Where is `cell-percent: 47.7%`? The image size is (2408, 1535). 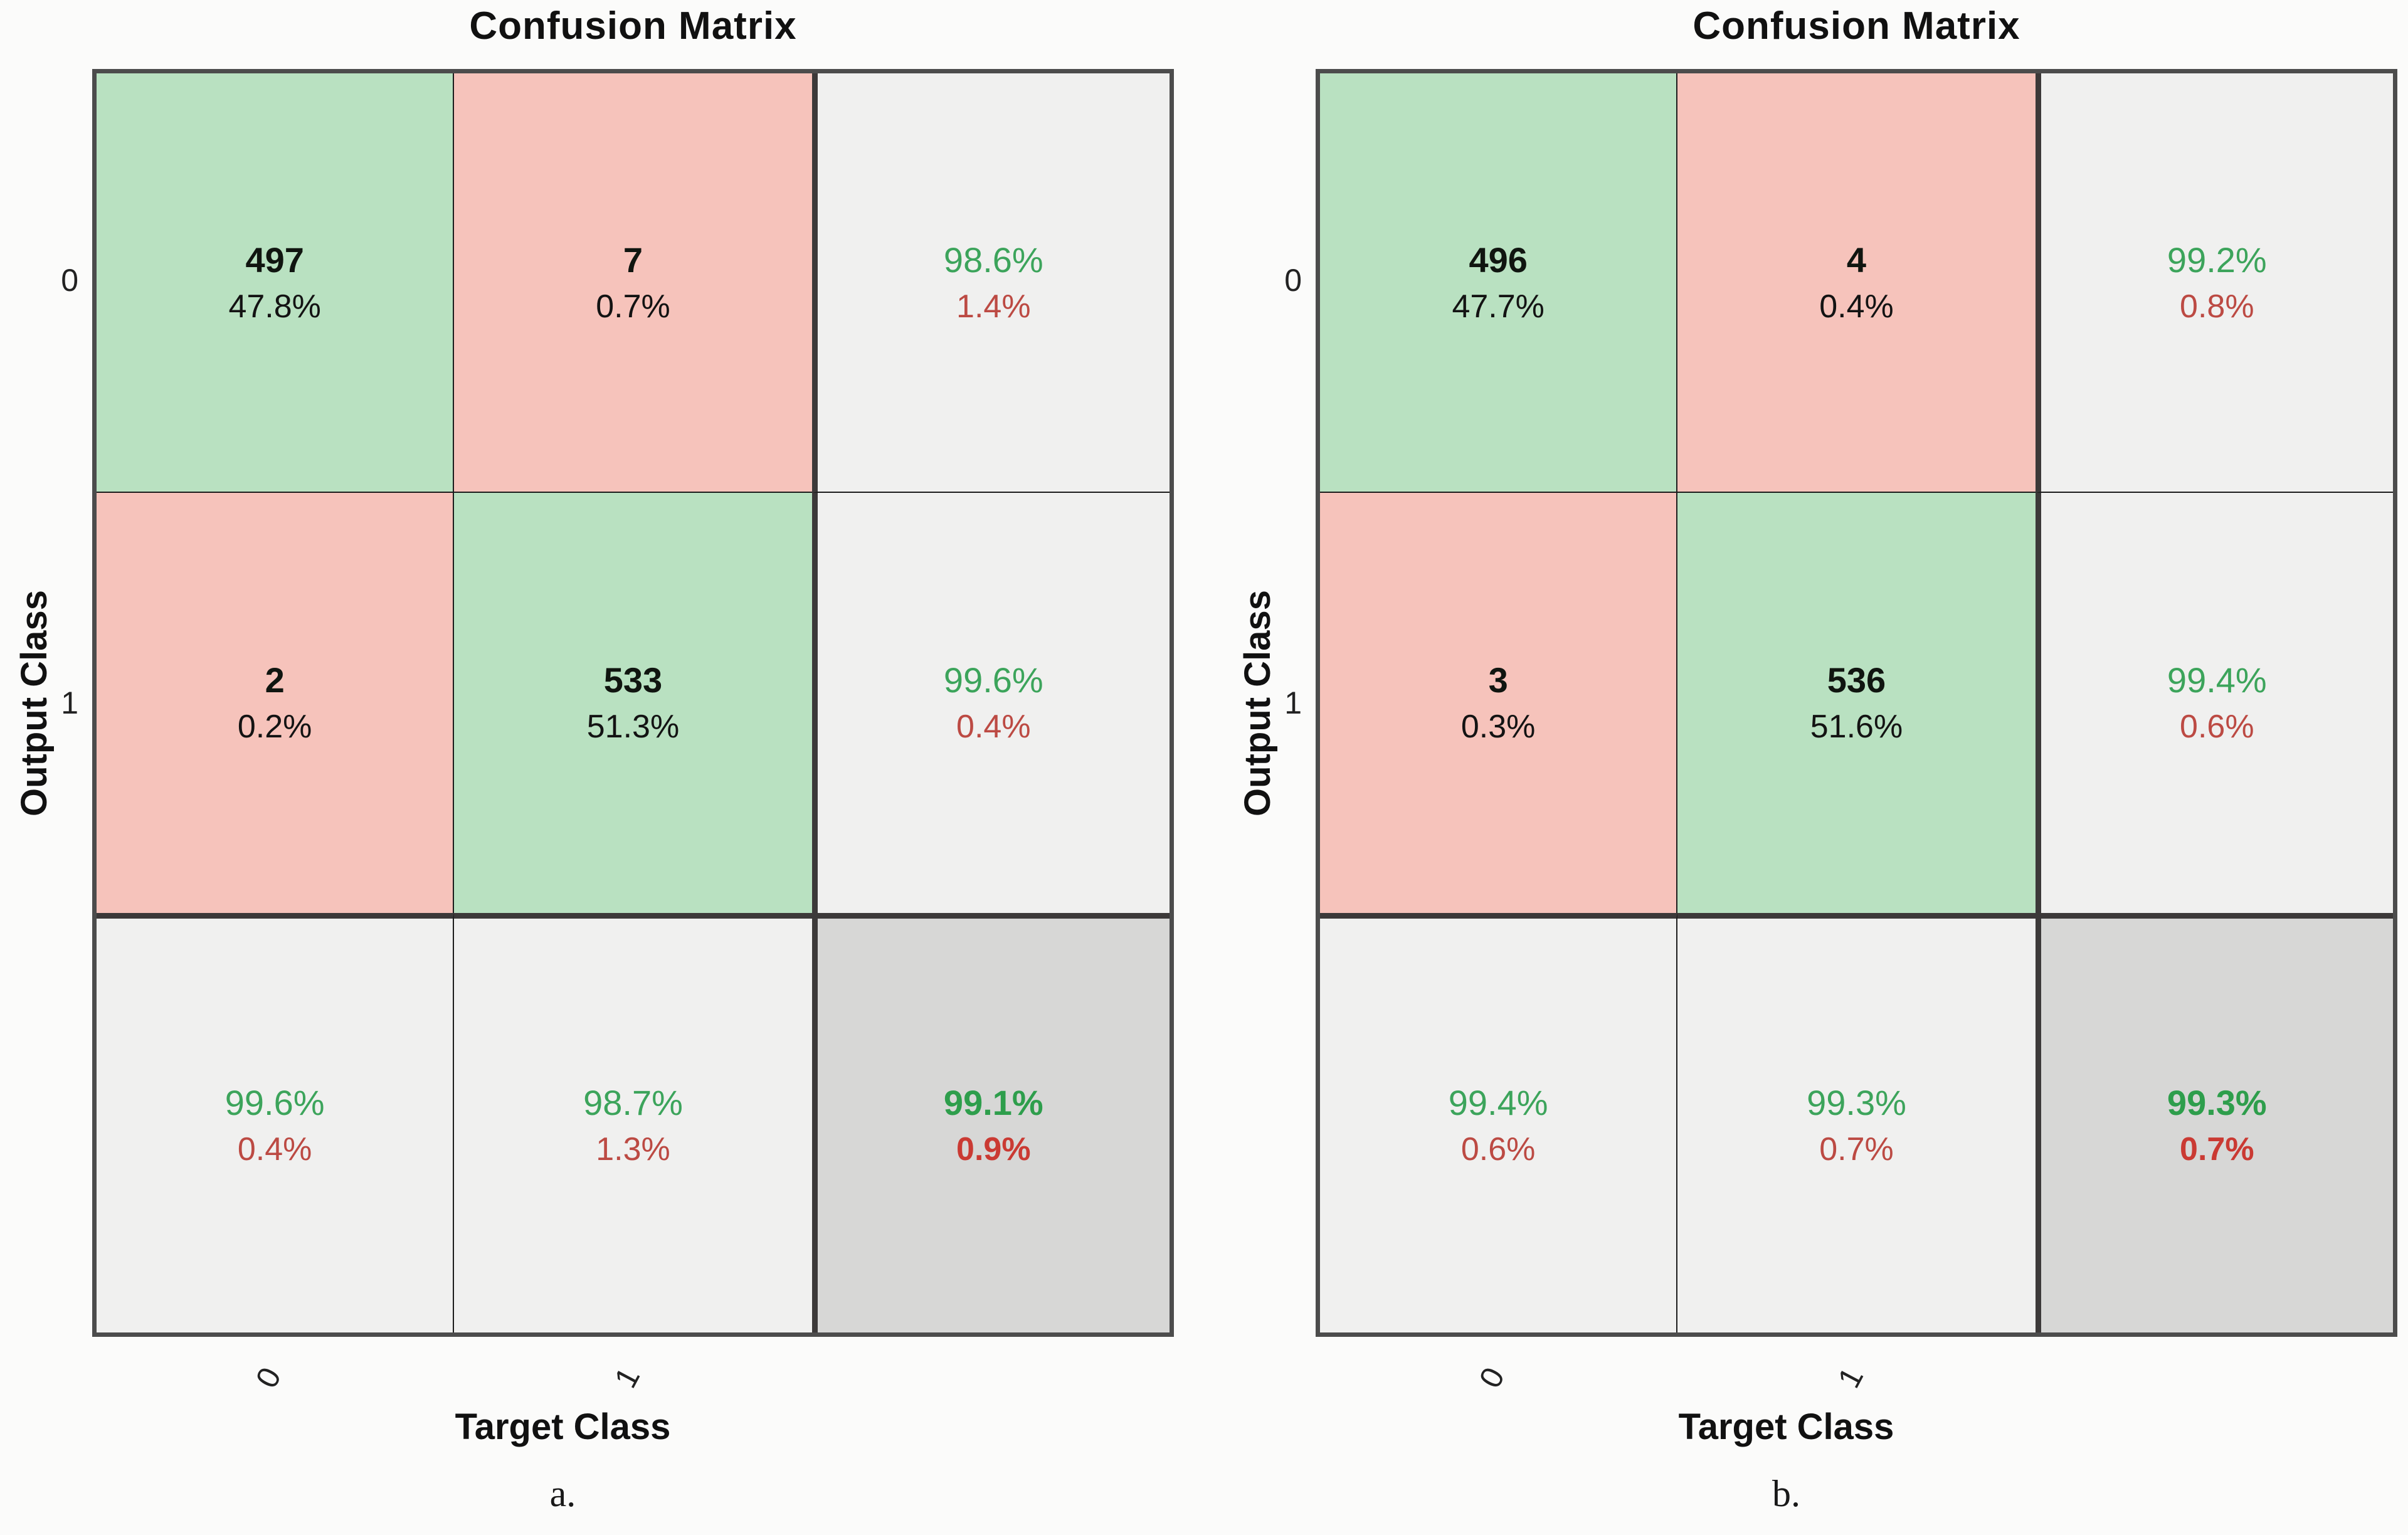
cell-percent: 47.7% is located at coordinates (1498, 306).